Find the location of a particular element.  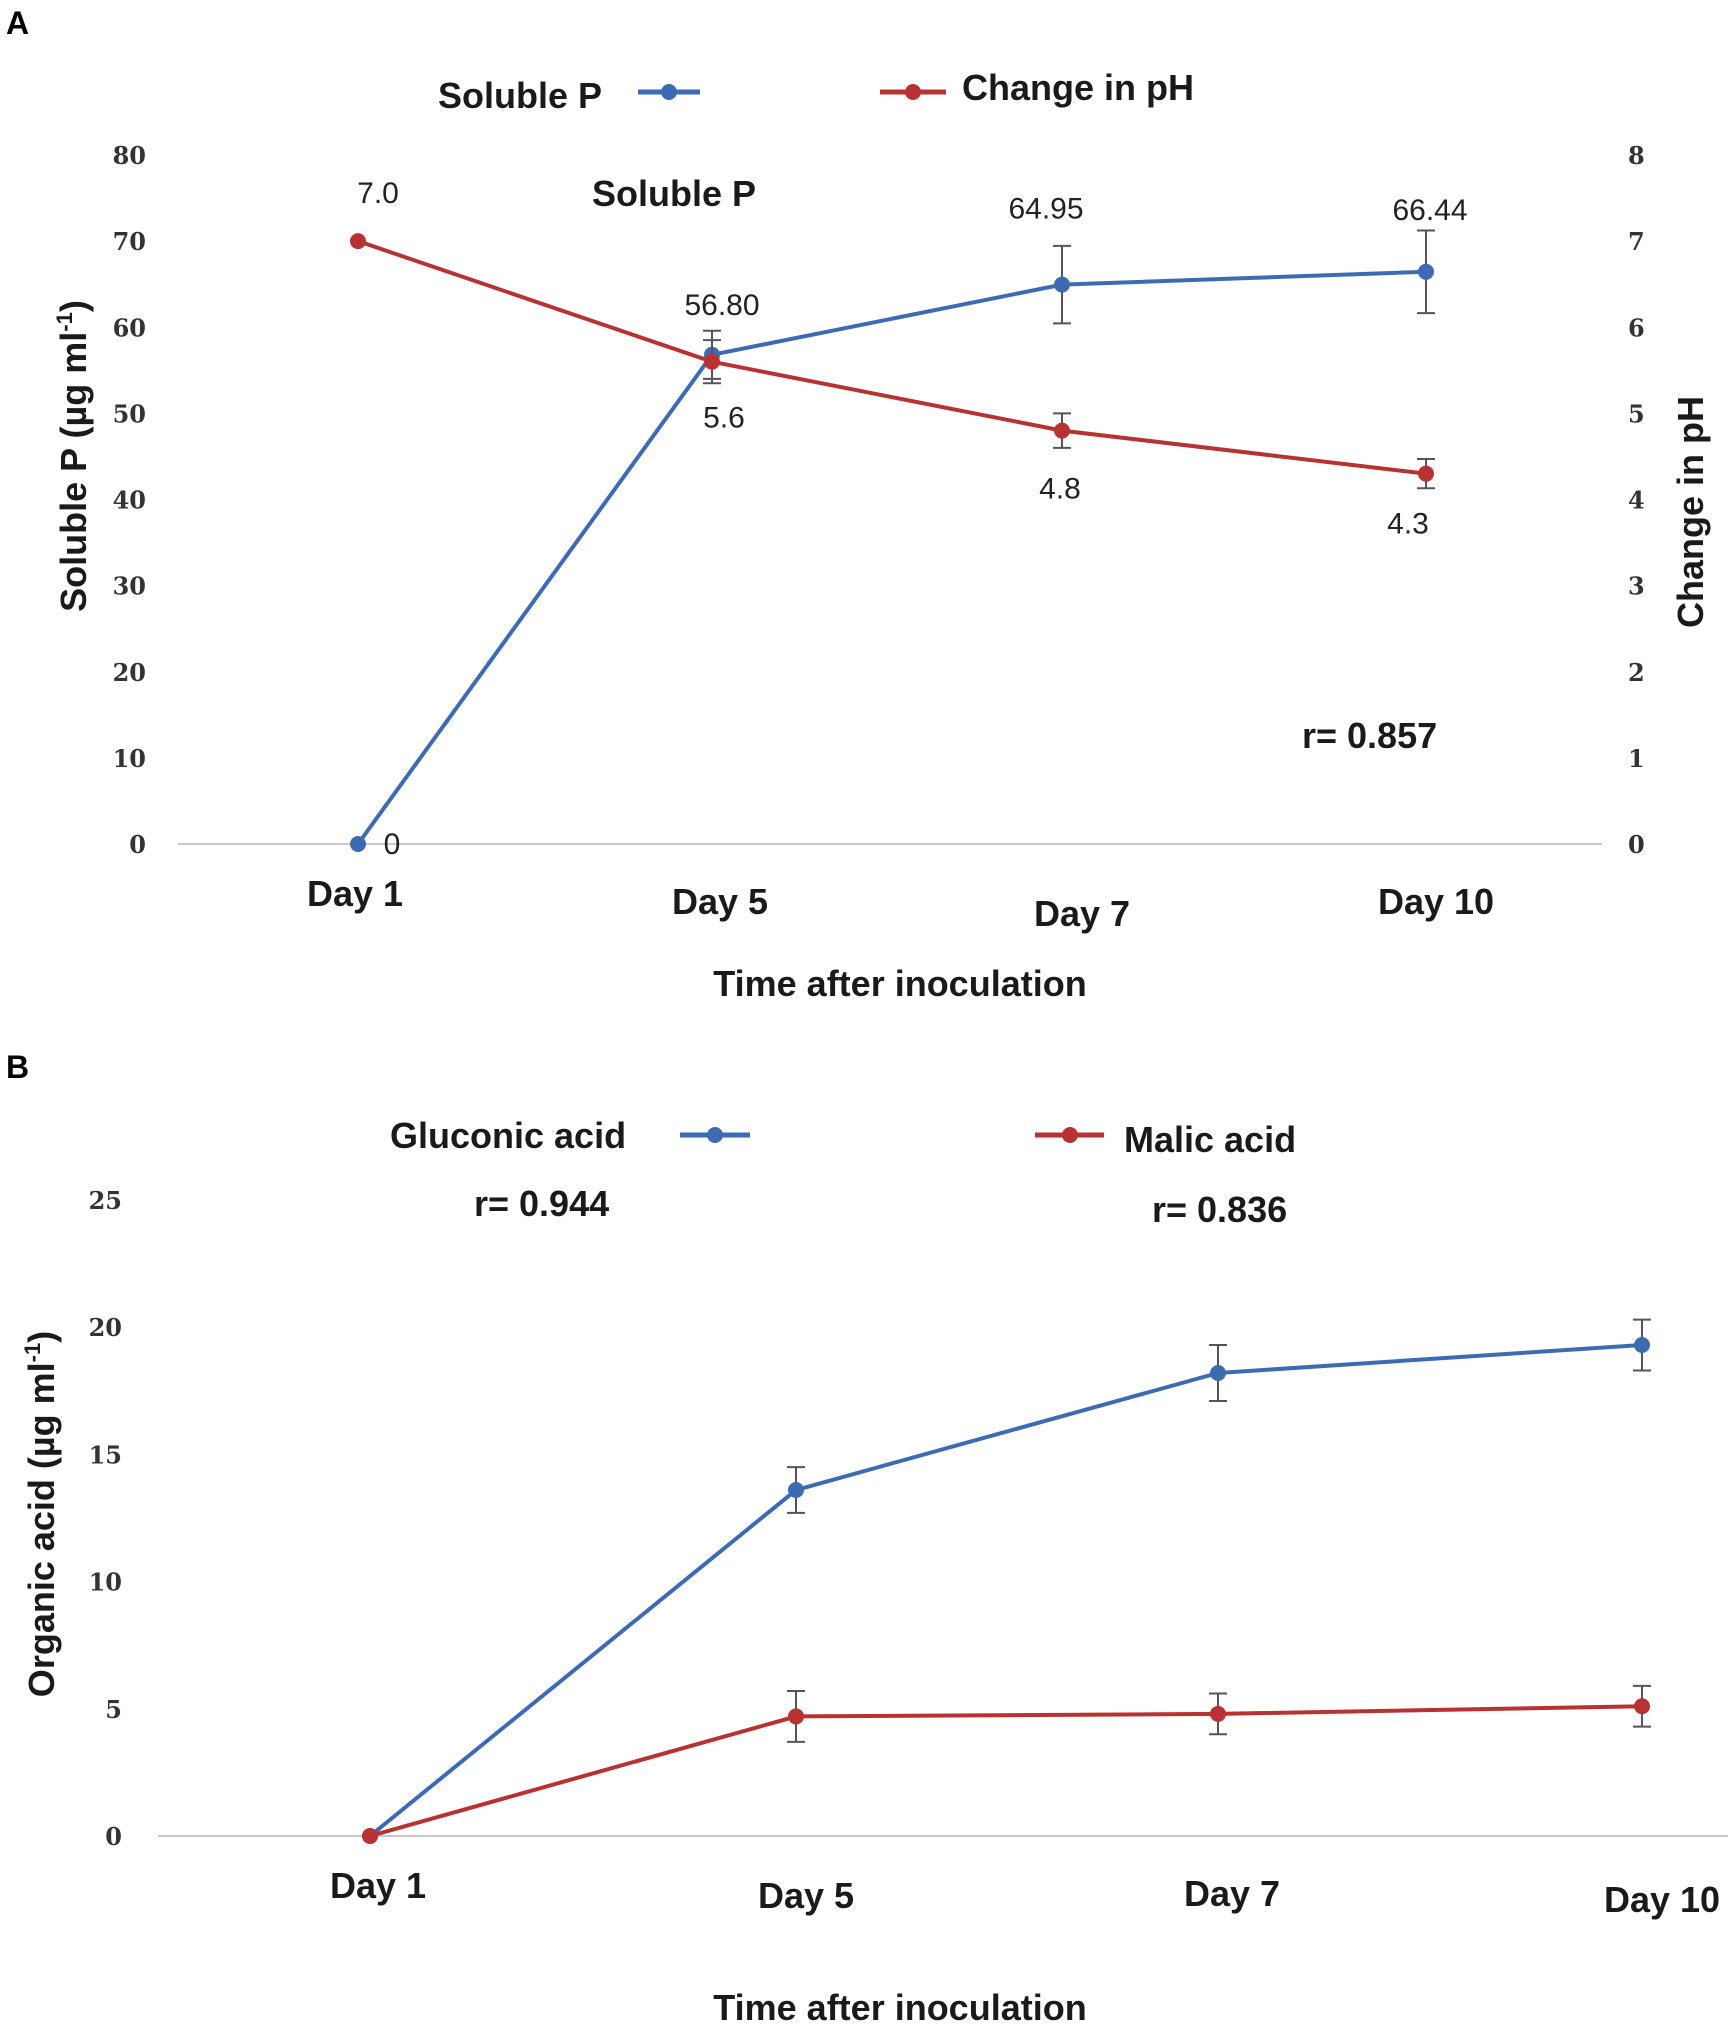

legend-ph-label: Change in pH is located at coordinates (1078, 87).